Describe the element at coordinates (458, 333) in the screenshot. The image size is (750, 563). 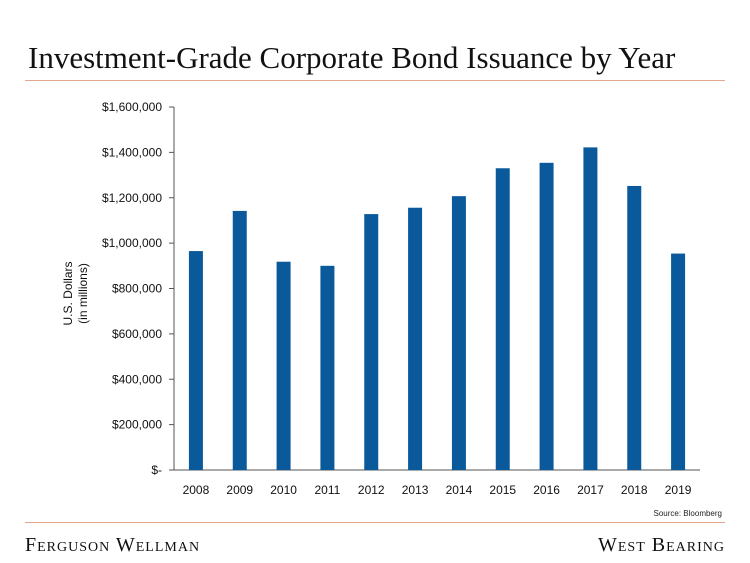
I see `bar-2014` at that location.